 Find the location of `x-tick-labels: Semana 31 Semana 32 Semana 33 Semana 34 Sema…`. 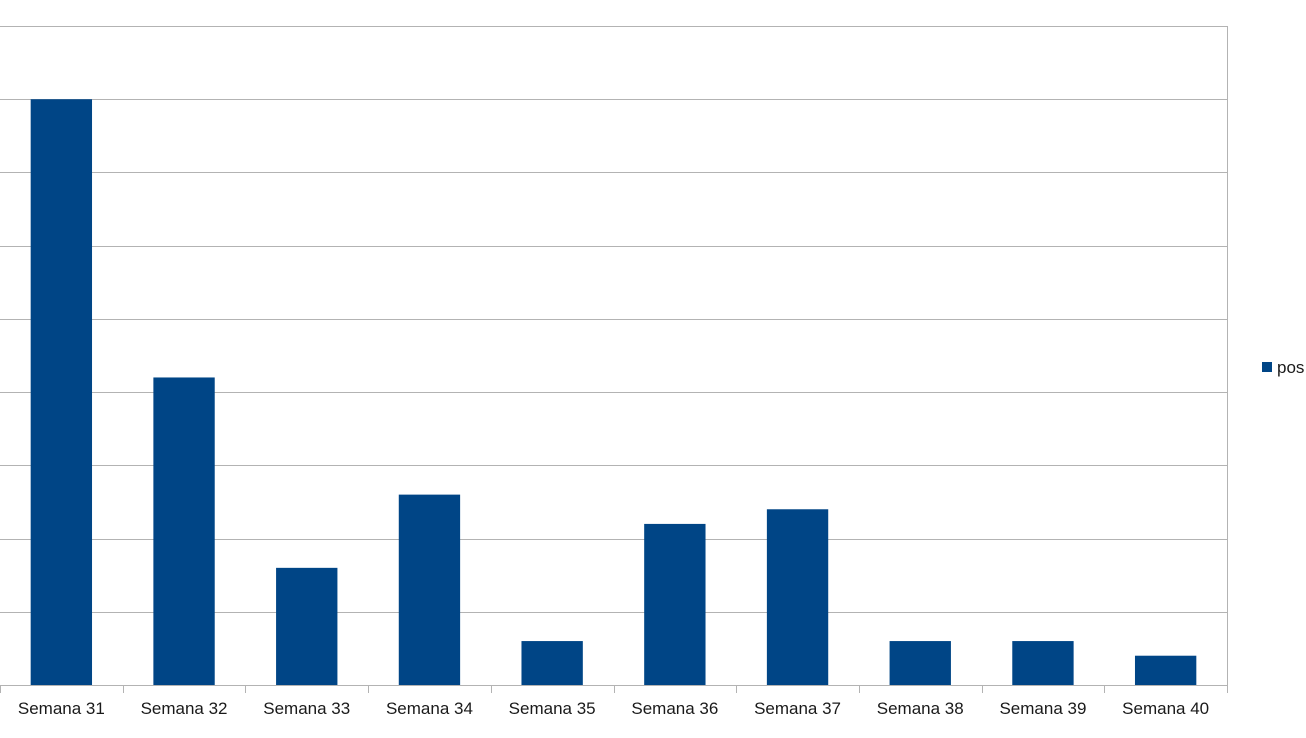

x-tick-labels: Semana 31 Semana 32 Semana 33 Semana 34 Sema… is located at coordinates (613, 708).